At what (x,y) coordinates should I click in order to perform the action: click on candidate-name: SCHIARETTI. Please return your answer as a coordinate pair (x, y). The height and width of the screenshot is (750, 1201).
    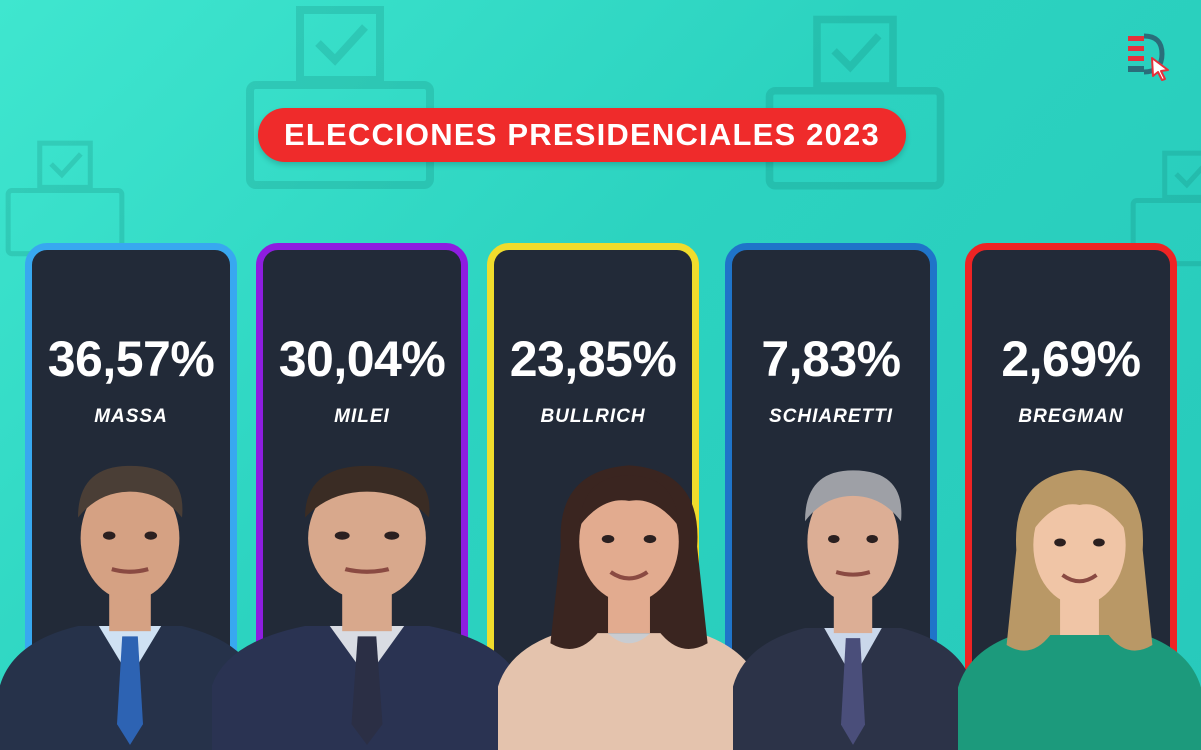
    Looking at the image, I should click on (831, 416).